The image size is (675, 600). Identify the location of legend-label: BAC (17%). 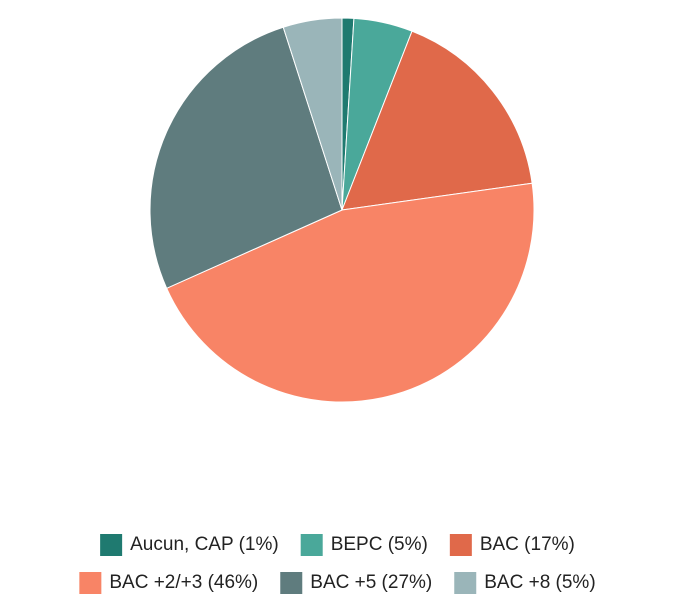
(527, 544).